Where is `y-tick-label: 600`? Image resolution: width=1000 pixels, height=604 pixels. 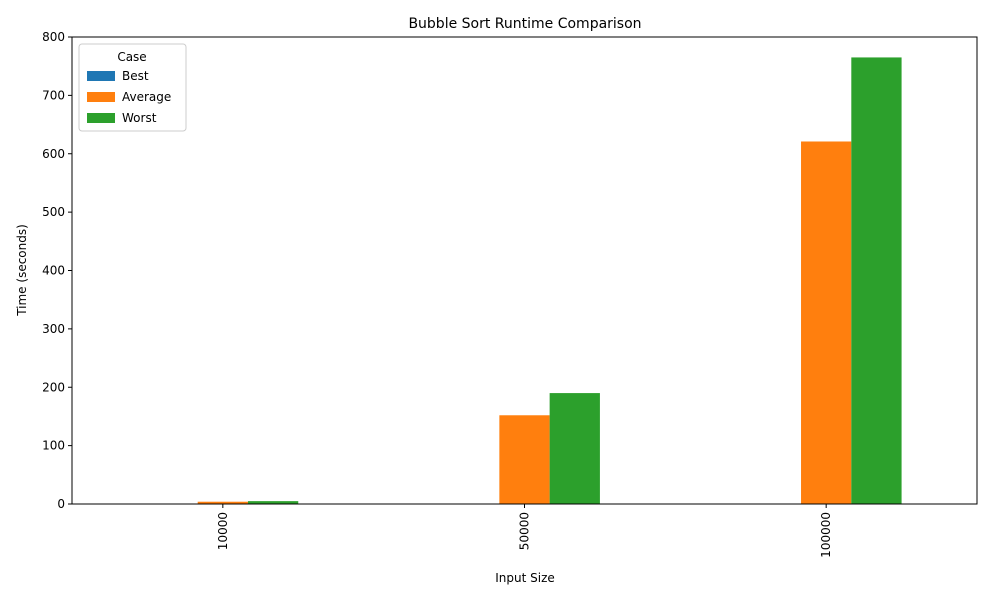
y-tick-label: 600 is located at coordinates (53, 154).